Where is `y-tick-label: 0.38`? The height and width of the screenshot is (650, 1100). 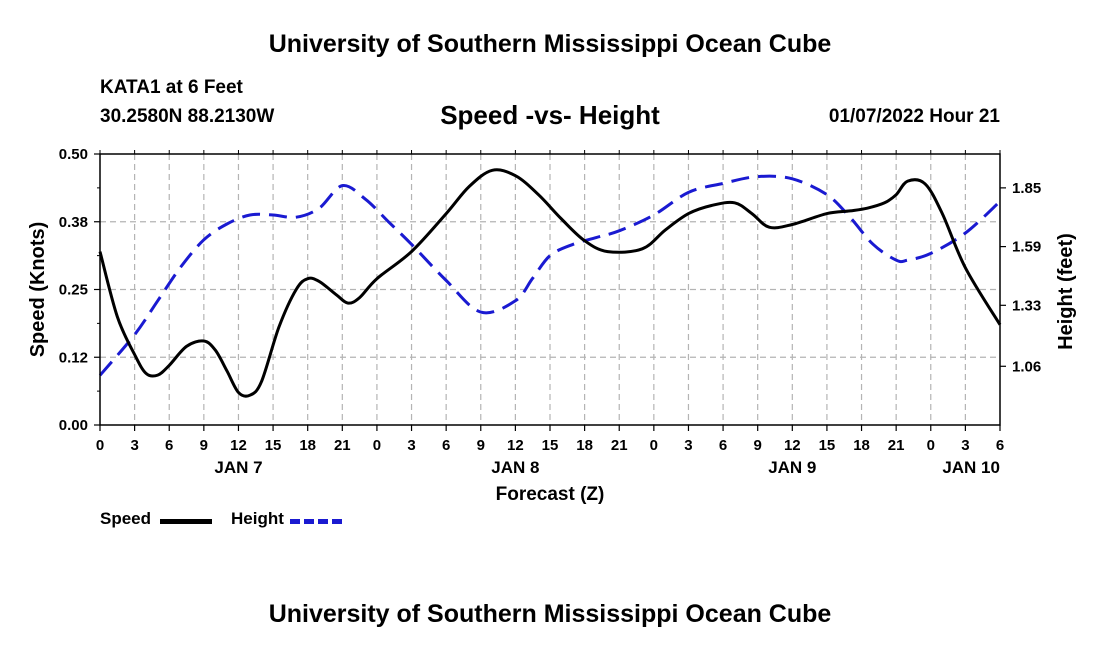
y-tick-label: 0.38 is located at coordinates (73, 222).